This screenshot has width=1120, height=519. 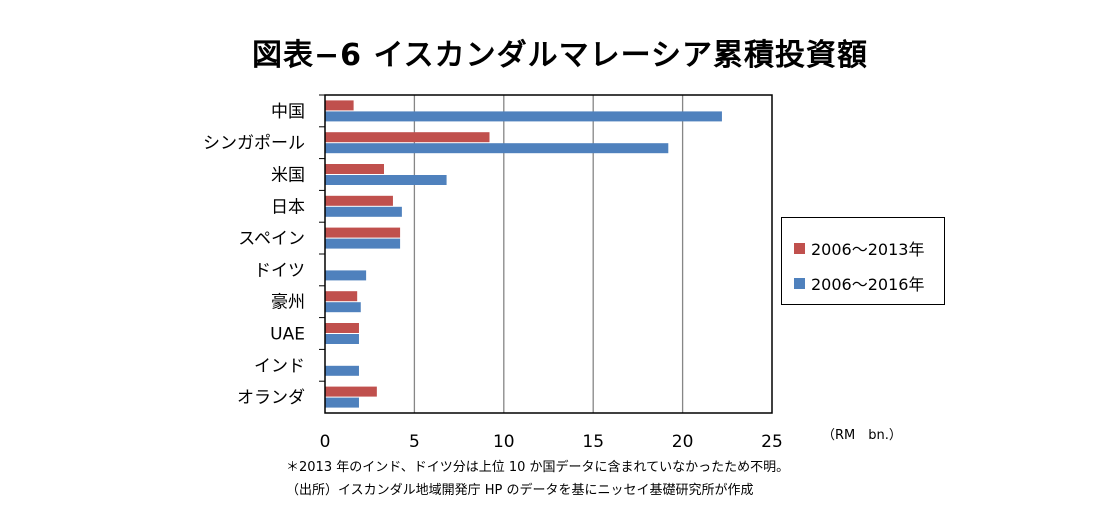 I want to click on x-tick-label: 20, so click(x=683, y=442).